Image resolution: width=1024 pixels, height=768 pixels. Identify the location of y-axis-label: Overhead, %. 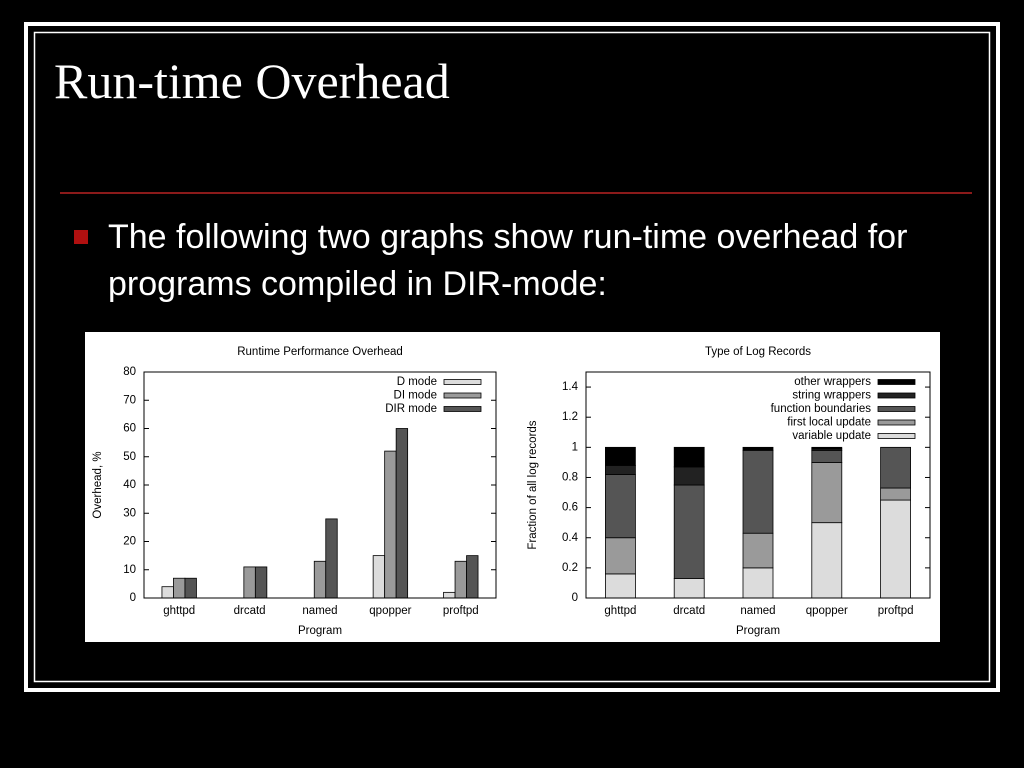
(98, 484).